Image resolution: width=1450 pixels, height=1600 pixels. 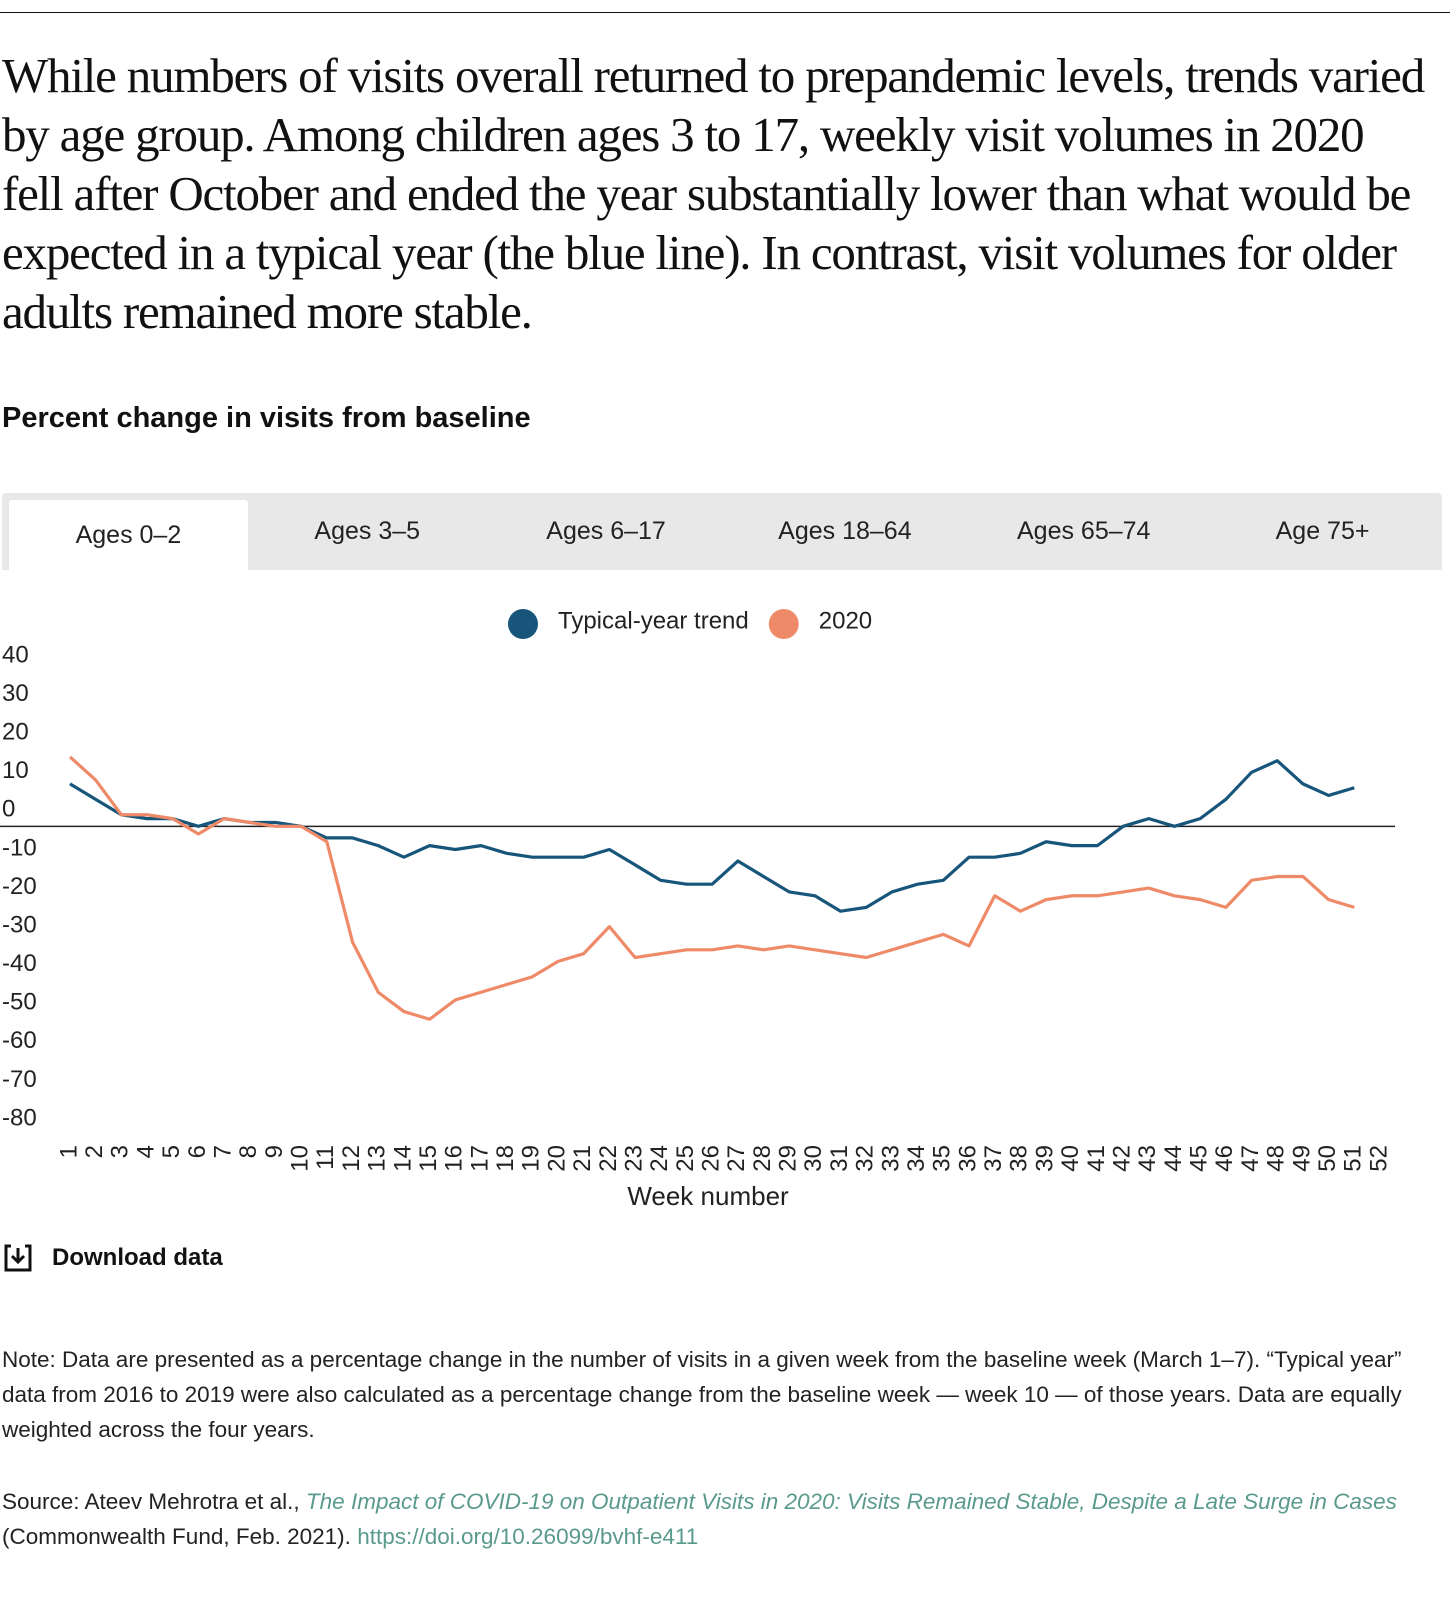 I want to click on tab: Ages 18–64, so click(x=845, y=531).